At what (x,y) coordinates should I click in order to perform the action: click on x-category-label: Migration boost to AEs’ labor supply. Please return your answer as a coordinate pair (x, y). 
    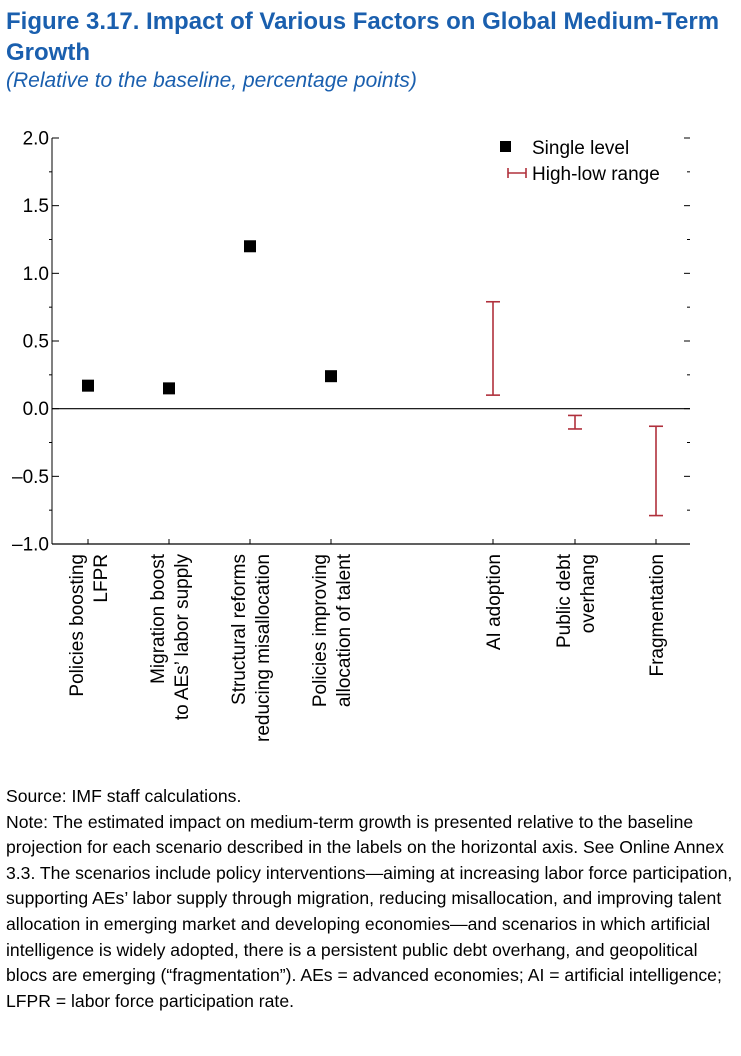
    Looking at the image, I should click on (170, 636).